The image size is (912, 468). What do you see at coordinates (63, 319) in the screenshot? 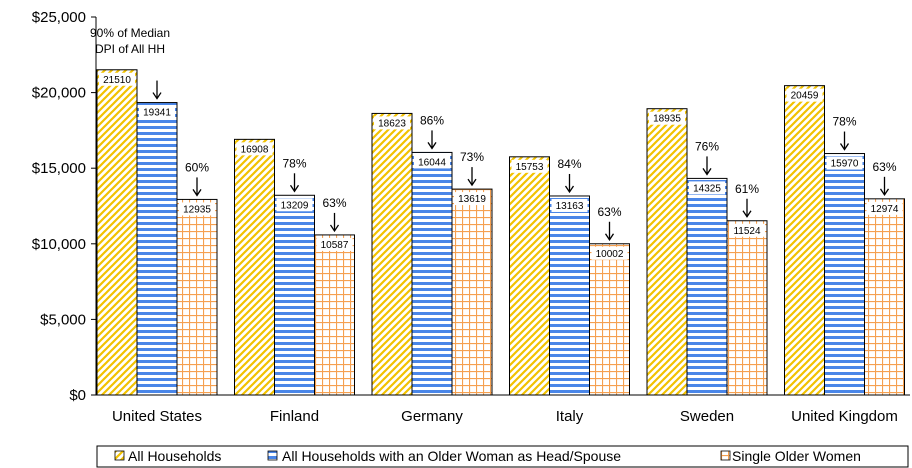
I see `y-tick-label: $5,000` at bounding box center [63, 319].